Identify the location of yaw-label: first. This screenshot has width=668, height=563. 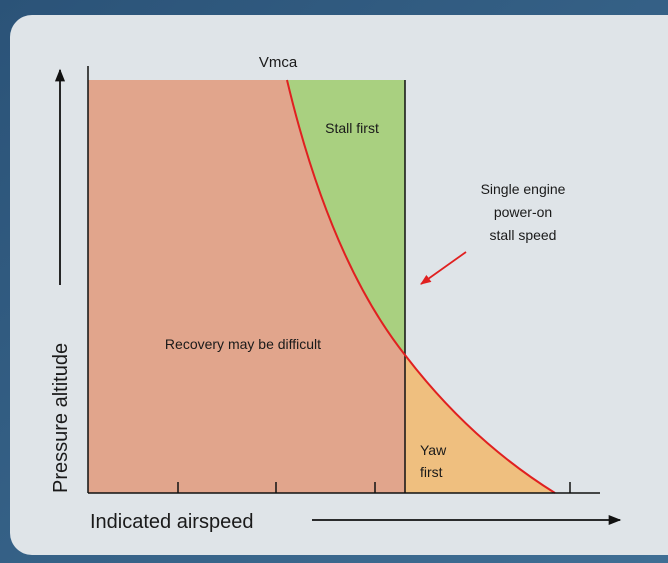
(431, 472).